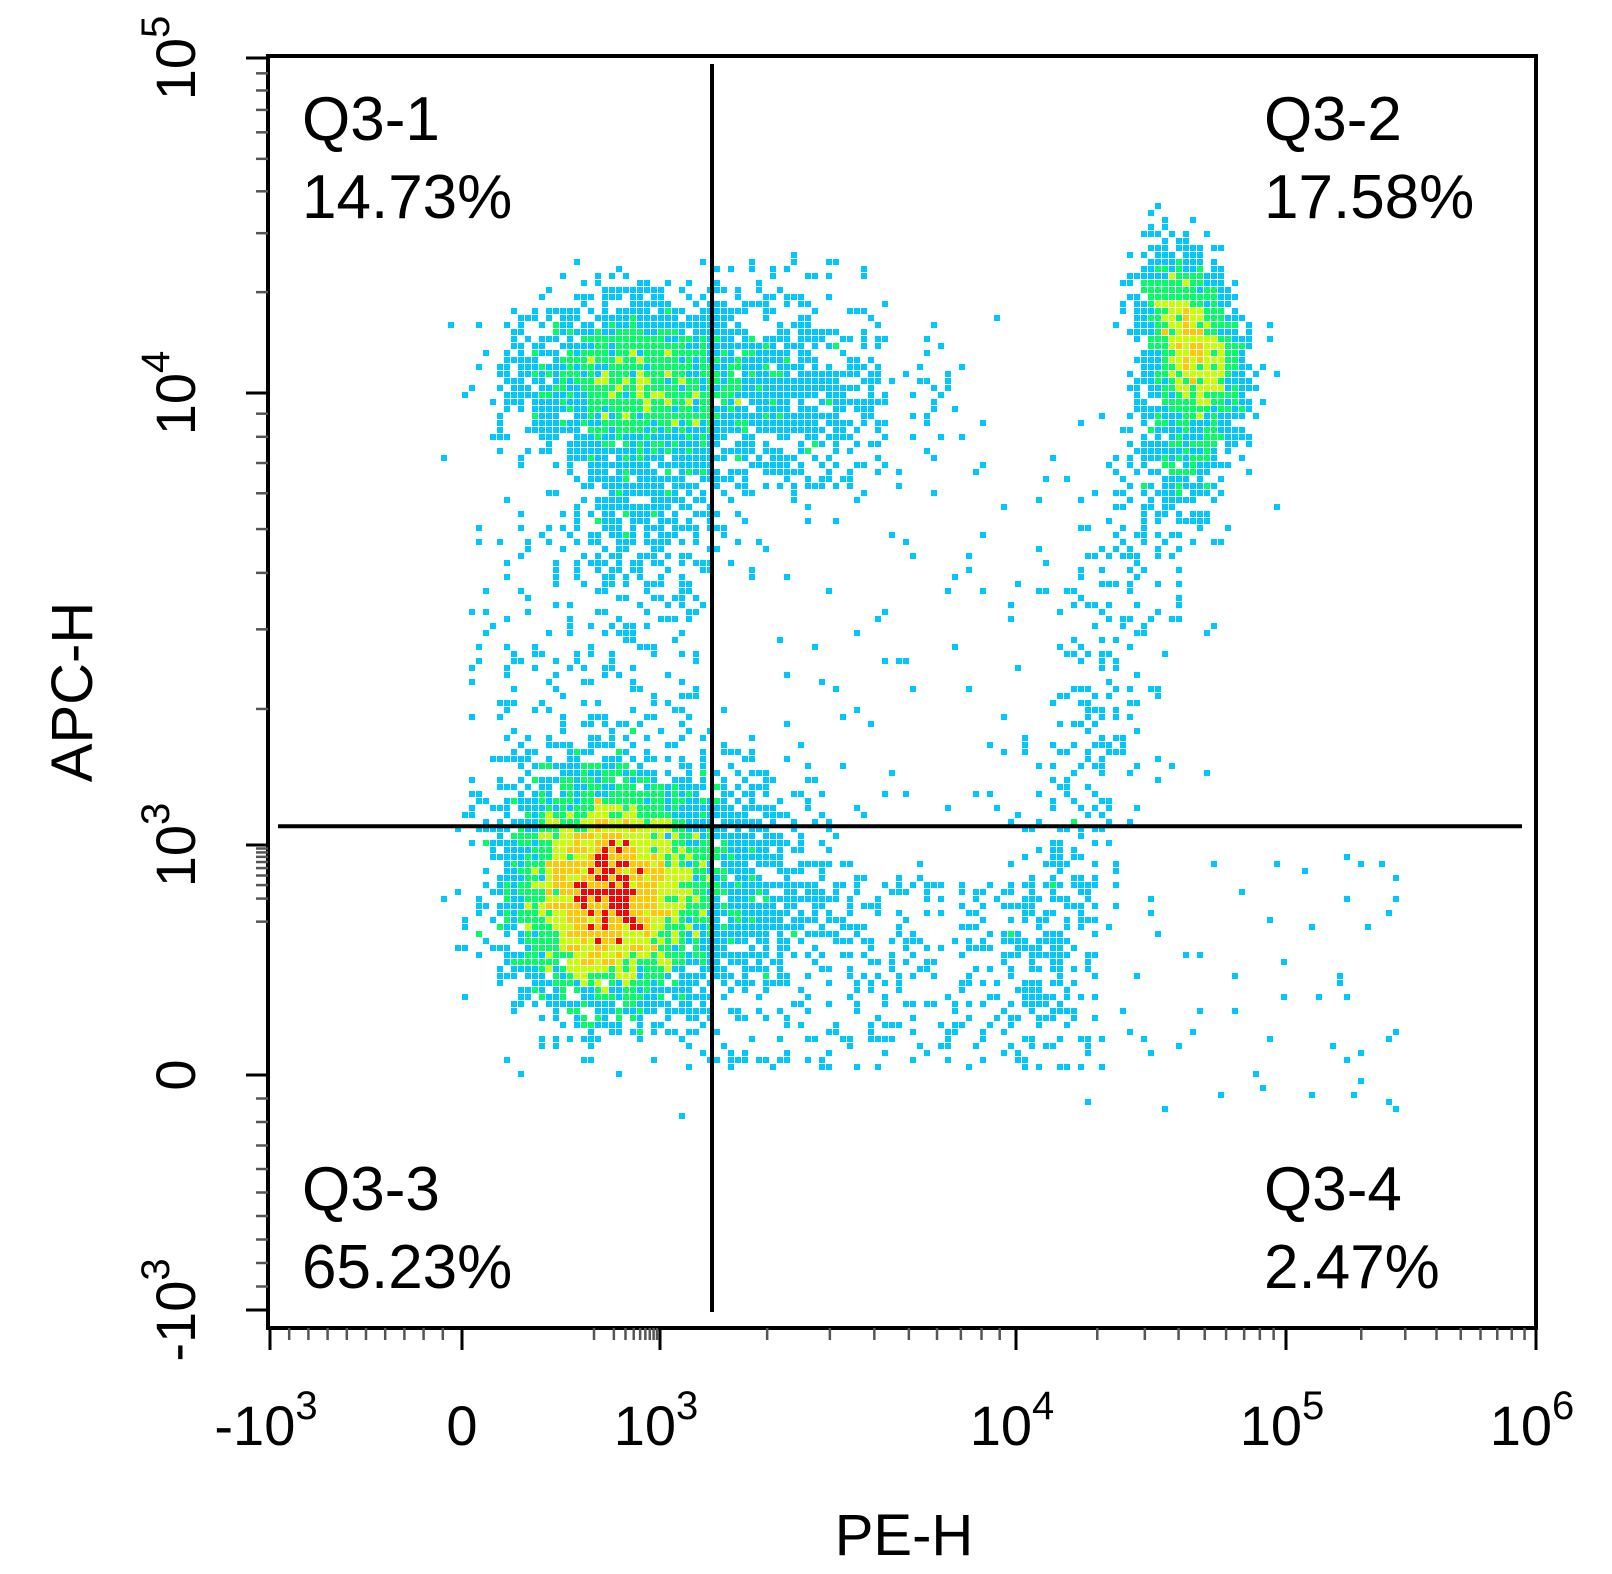 Image resolution: width=1612 pixels, height=1574 pixels. I want to click on x-tick-labels: -103 0 103 104 105 106, so click(894, 1420).